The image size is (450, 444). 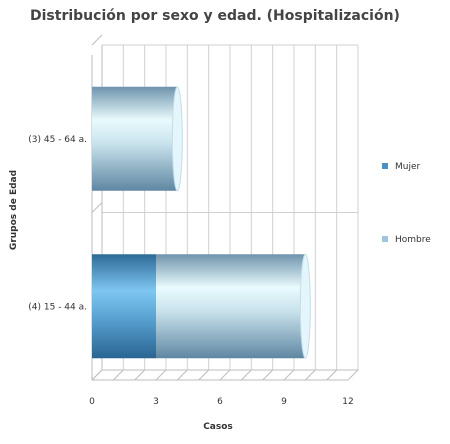 What do you see at coordinates (92, 402) in the screenshot?
I see `x-tick-label: 0` at bounding box center [92, 402].